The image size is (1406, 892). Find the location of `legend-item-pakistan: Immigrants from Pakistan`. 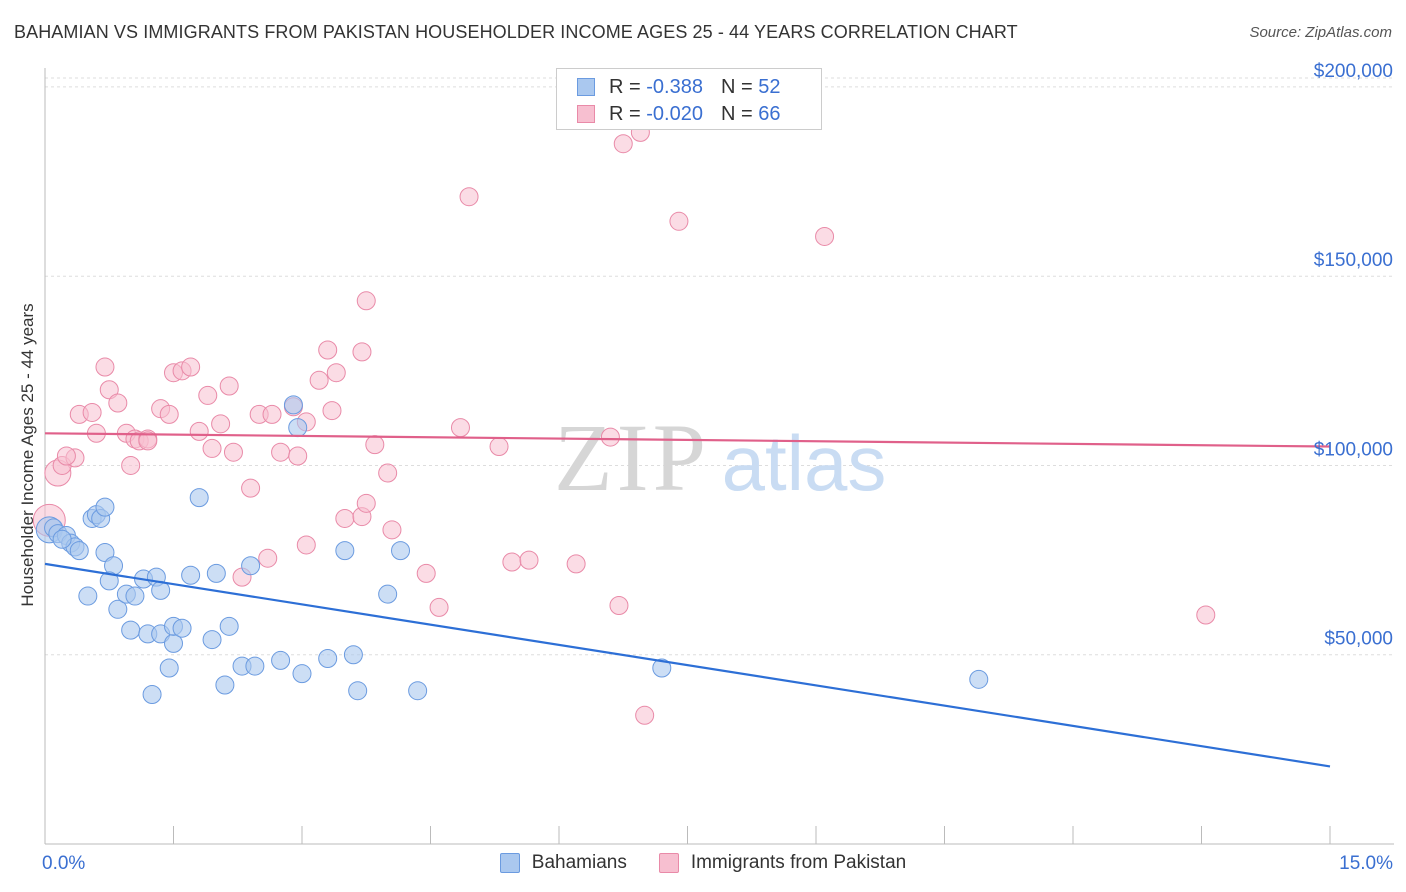

legend-item-pakistan: Immigrants from Pakistan is located at coordinates (782, 863).